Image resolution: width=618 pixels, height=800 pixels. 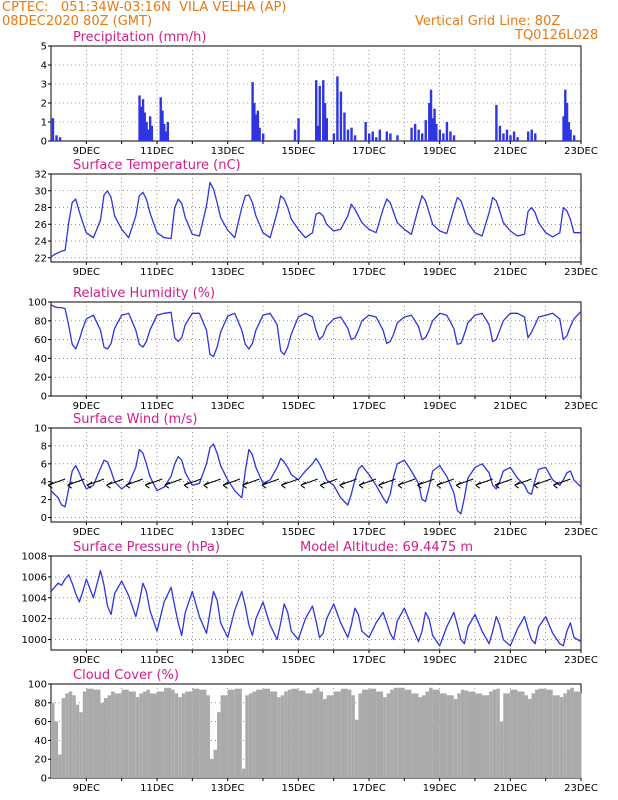 I want to click on rh-ytick-label: 20, so click(x=40, y=378).